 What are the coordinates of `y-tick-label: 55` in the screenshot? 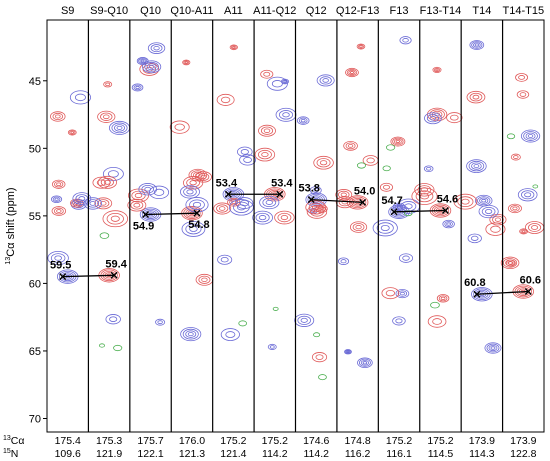 It's located at (35, 217).